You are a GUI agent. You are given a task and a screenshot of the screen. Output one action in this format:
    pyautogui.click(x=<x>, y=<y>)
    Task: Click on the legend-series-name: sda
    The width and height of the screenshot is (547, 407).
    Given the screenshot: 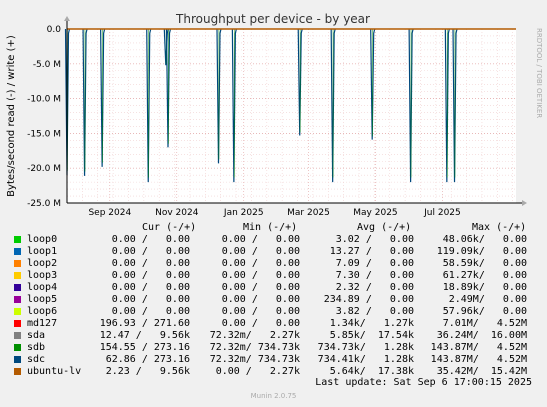 What is the action you would take?
    pyautogui.click(x=36, y=335)
    